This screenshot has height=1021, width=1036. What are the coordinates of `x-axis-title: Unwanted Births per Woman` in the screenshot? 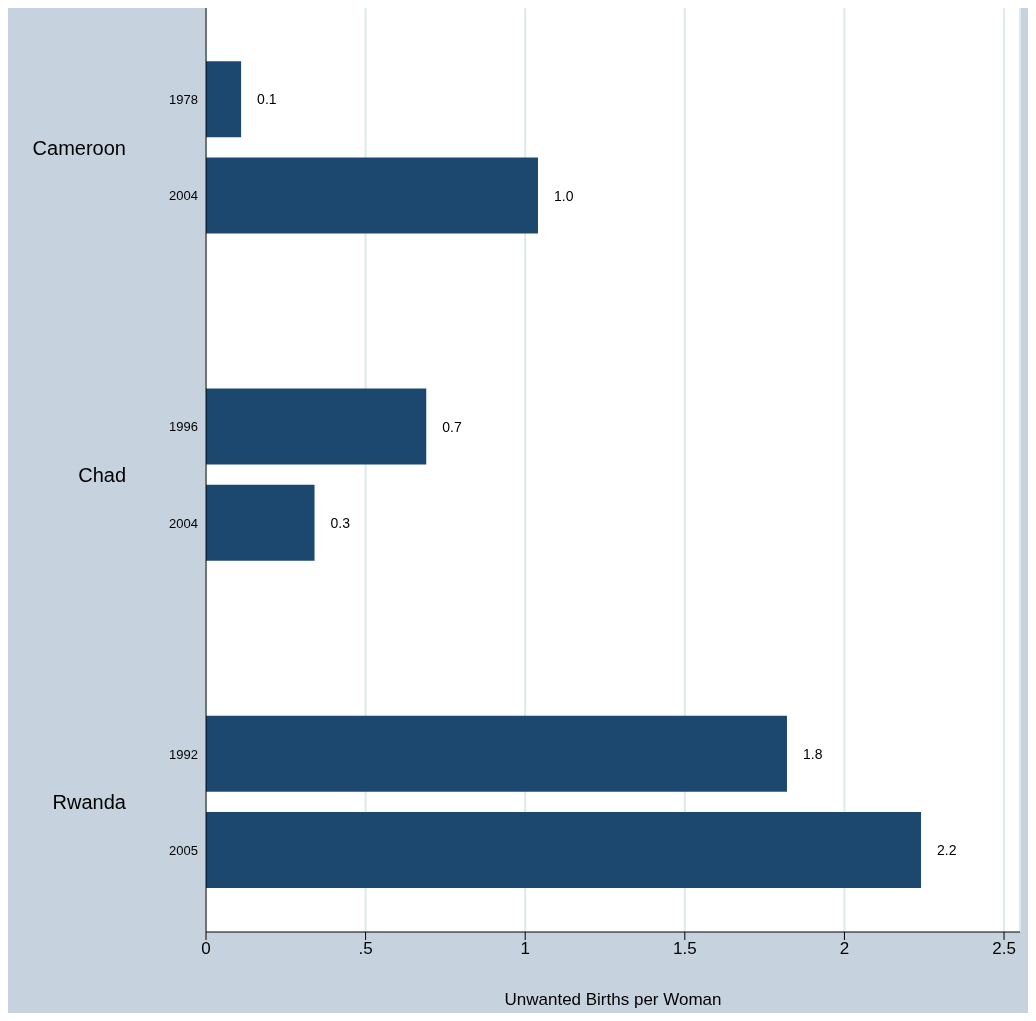 It's located at (613, 999).